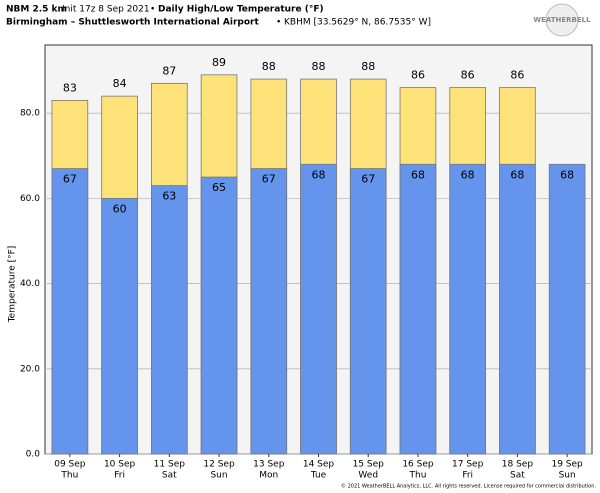  Describe the element at coordinates (567, 465) in the screenshot. I see `x-tick-label: 19 Sep` at that location.